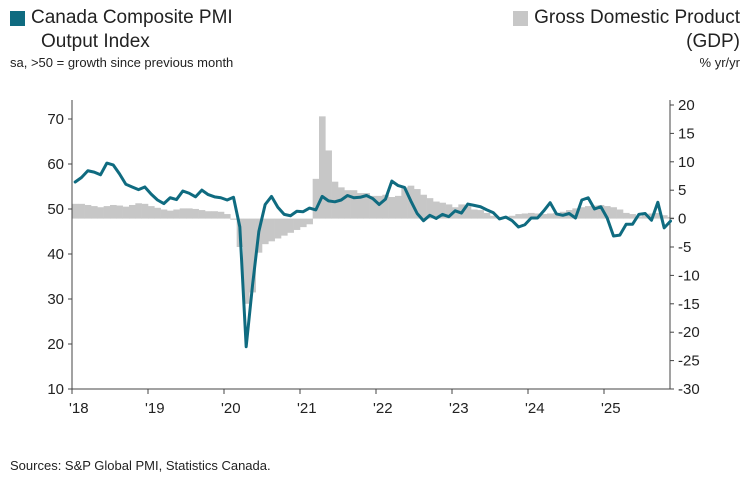 This screenshot has height=484, width=746. Describe the element at coordinates (719, 62) in the screenshot. I see `gdp-subtitle: % yr/yr` at that location.